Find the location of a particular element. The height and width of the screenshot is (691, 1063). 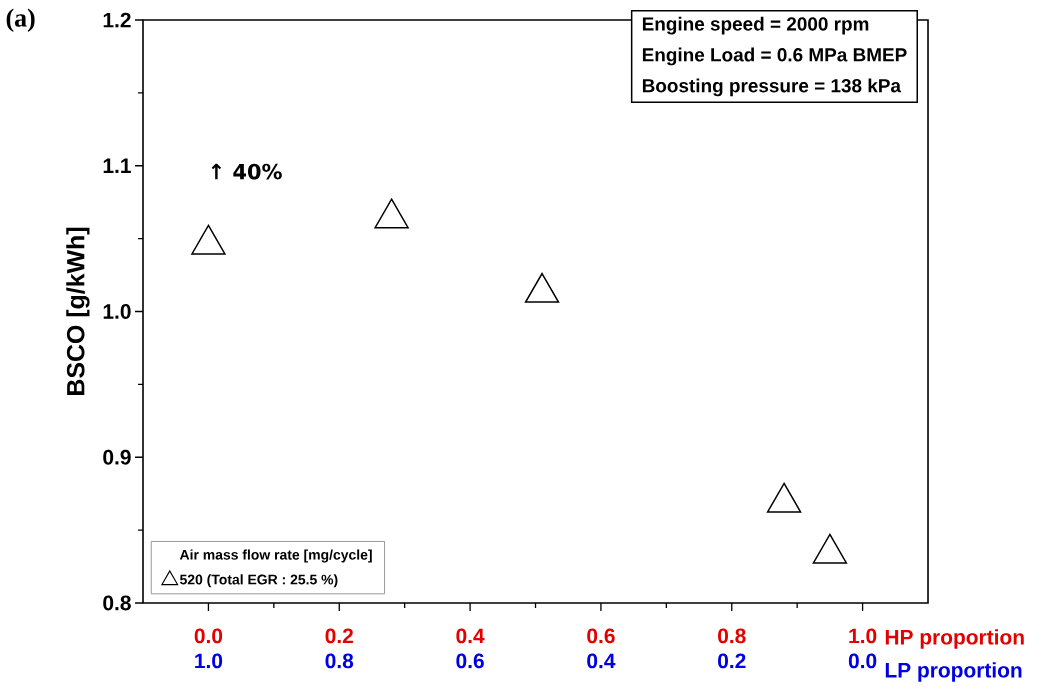

annotation: Boosting pressure = 138 kPa is located at coordinates (772, 87).